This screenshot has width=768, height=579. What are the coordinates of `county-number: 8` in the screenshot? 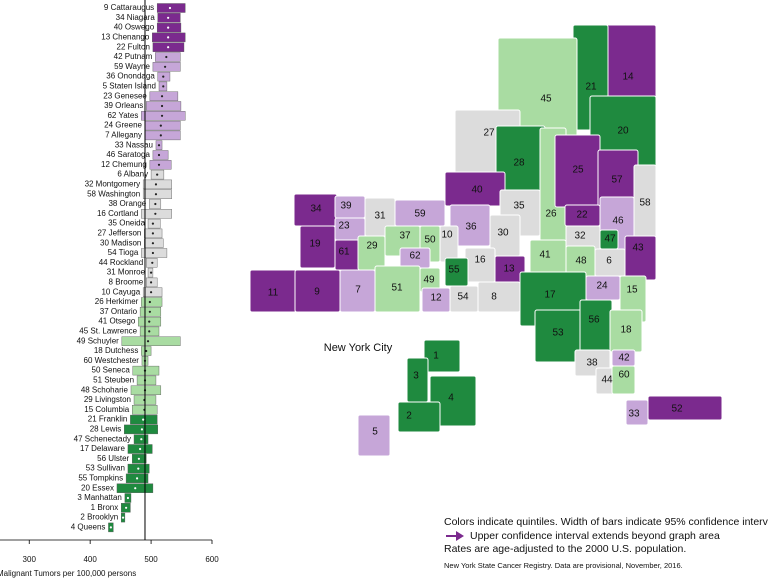 It's located at (494, 297).